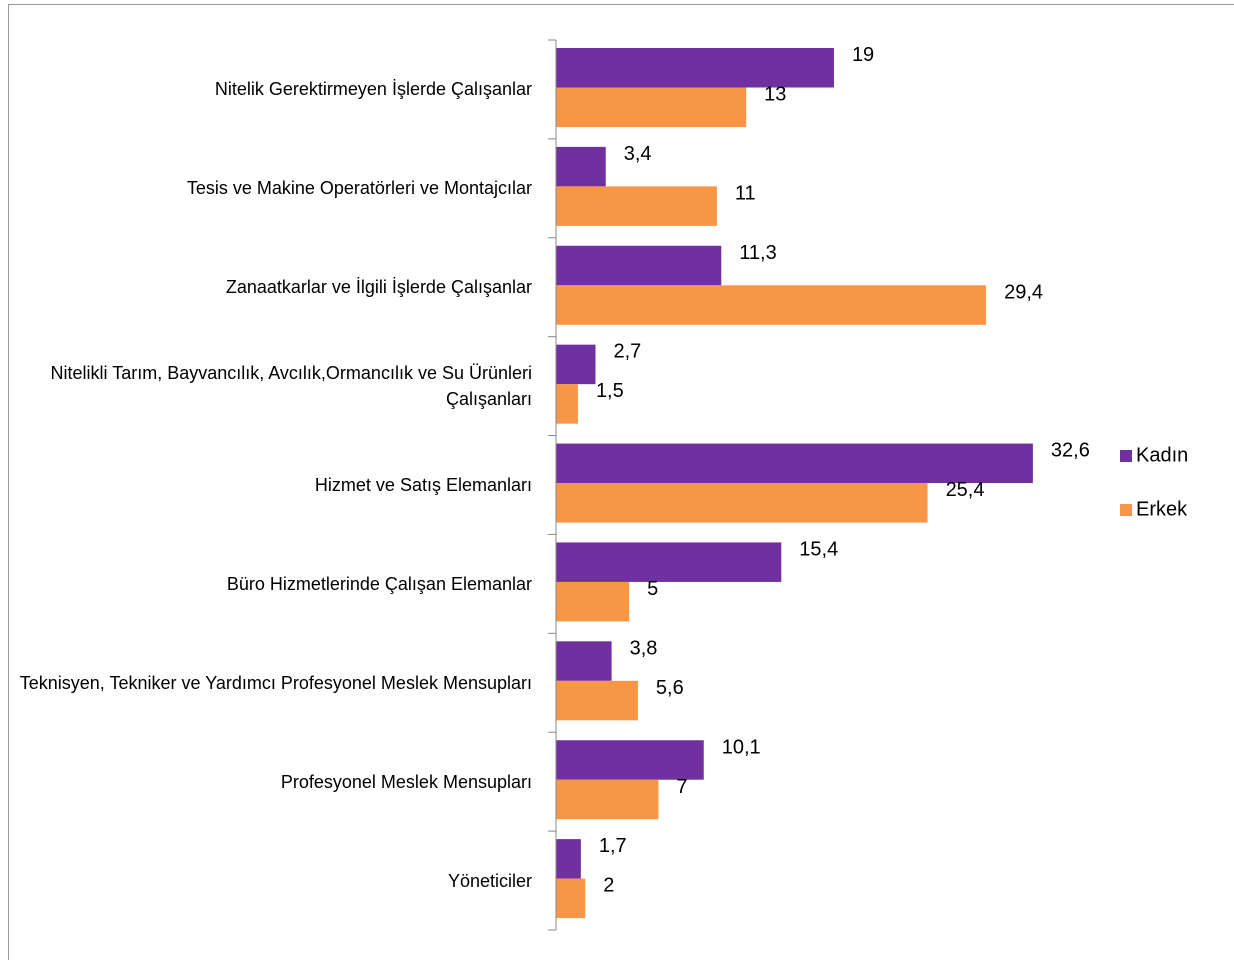 The width and height of the screenshot is (1234, 960). What do you see at coordinates (670, 688) in the screenshot?
I see `value-label: 5,6` at bounding box center [670, 688].